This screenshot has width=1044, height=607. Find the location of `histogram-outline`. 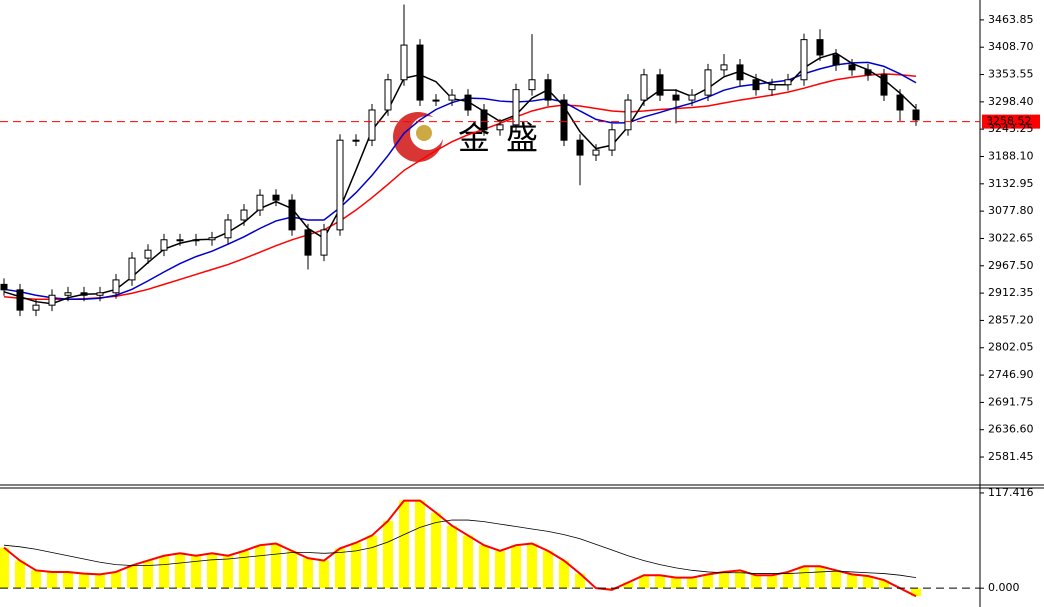

histogram-outline is located at coordinates (460, 548).